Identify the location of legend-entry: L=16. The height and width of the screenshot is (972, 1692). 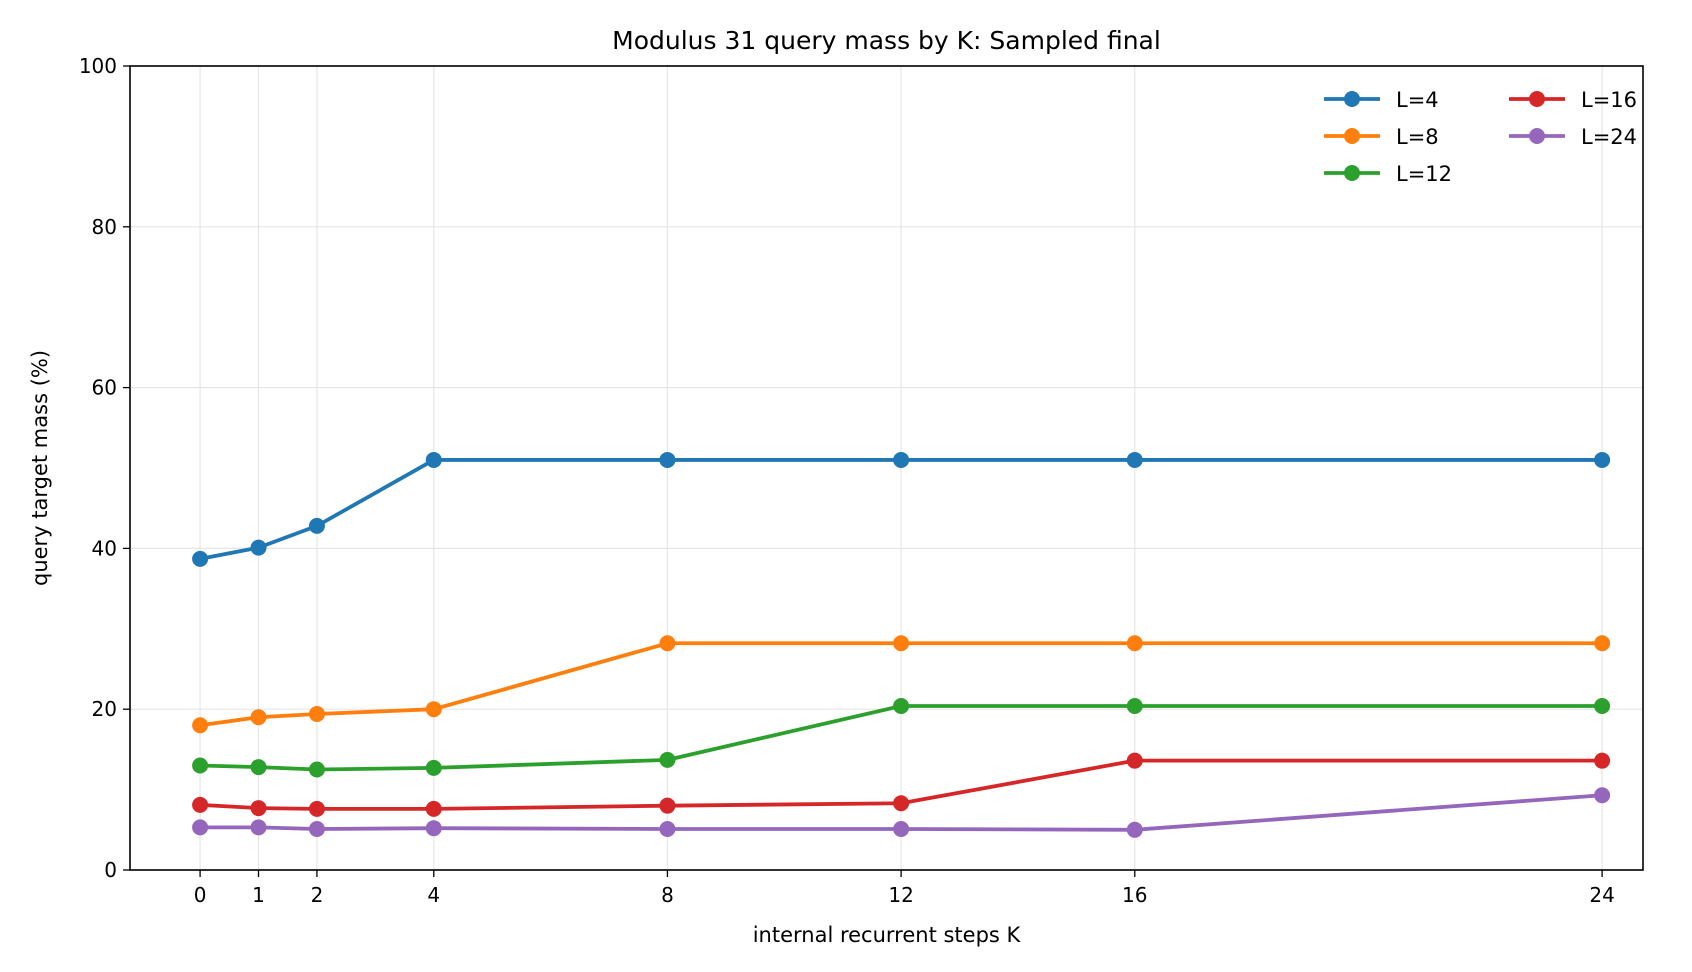
(1573, 100).